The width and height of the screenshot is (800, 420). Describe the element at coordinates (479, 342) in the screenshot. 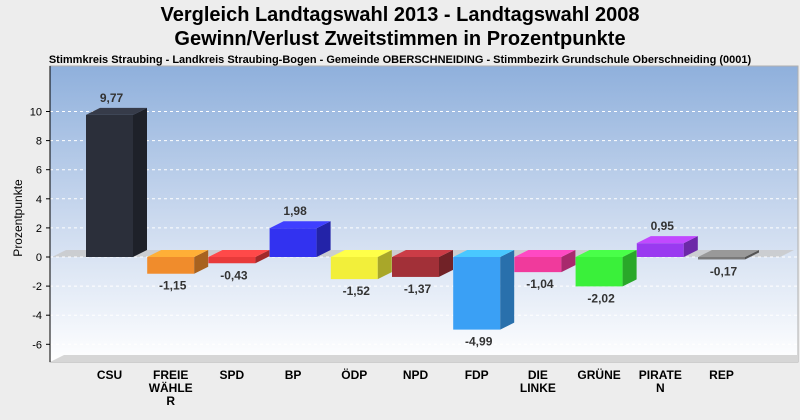

I see `value-label: -4,99` at that location.